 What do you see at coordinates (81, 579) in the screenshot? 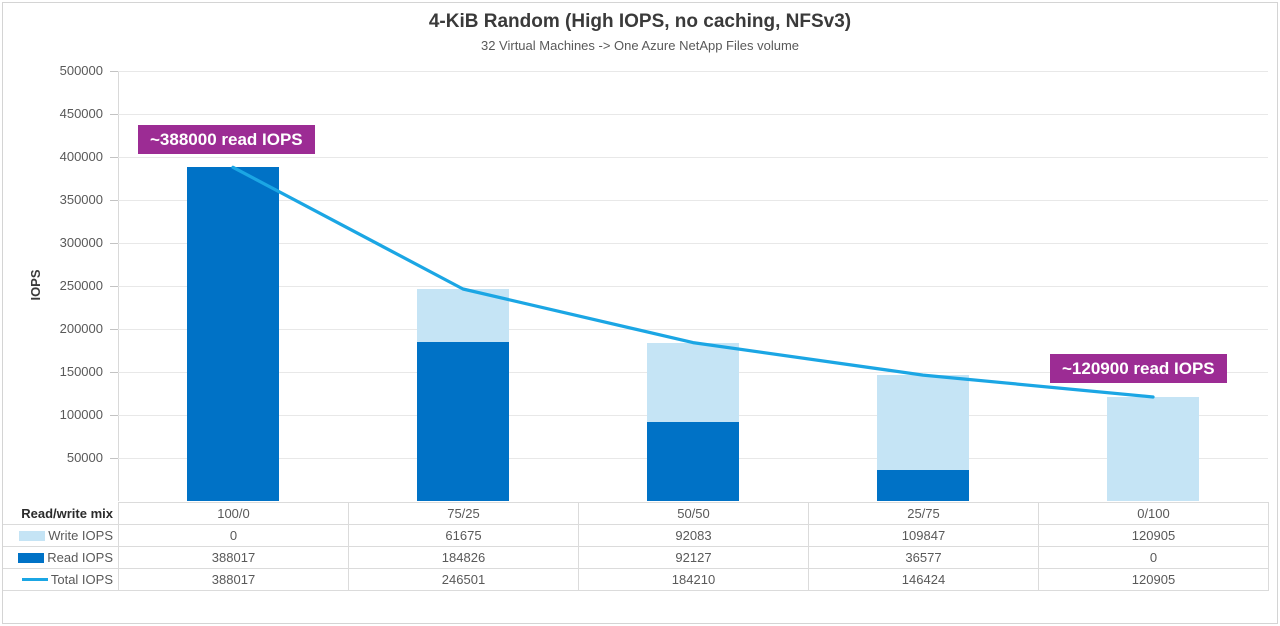
I see `legend-label-text: Total IOPS` at bounding box center [81, 579].